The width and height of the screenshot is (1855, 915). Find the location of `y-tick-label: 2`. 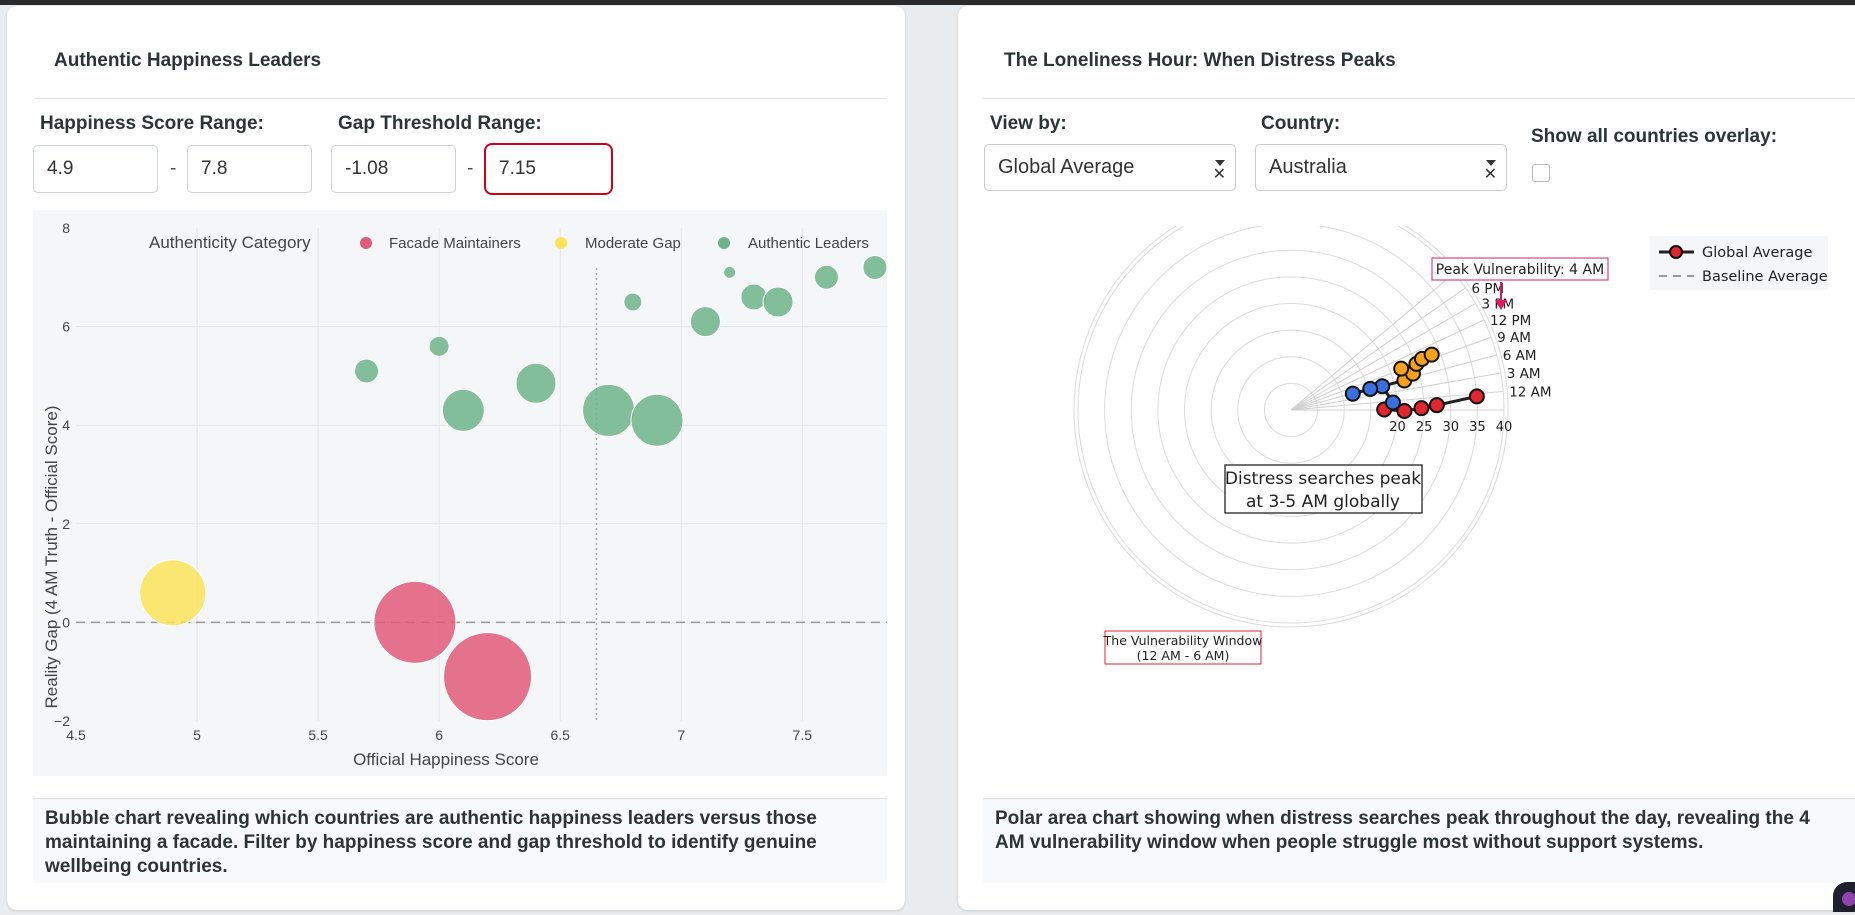

y-tick-label: 2 is located at coordinates (66, 524).